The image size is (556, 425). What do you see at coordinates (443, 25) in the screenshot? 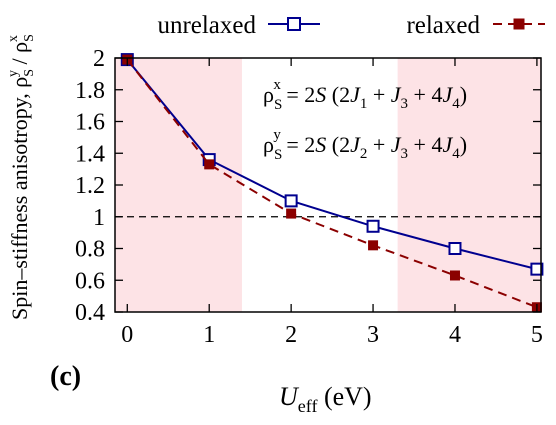
I see `legend-label-relaxed: relaxed` at bounding box center [443, 25].